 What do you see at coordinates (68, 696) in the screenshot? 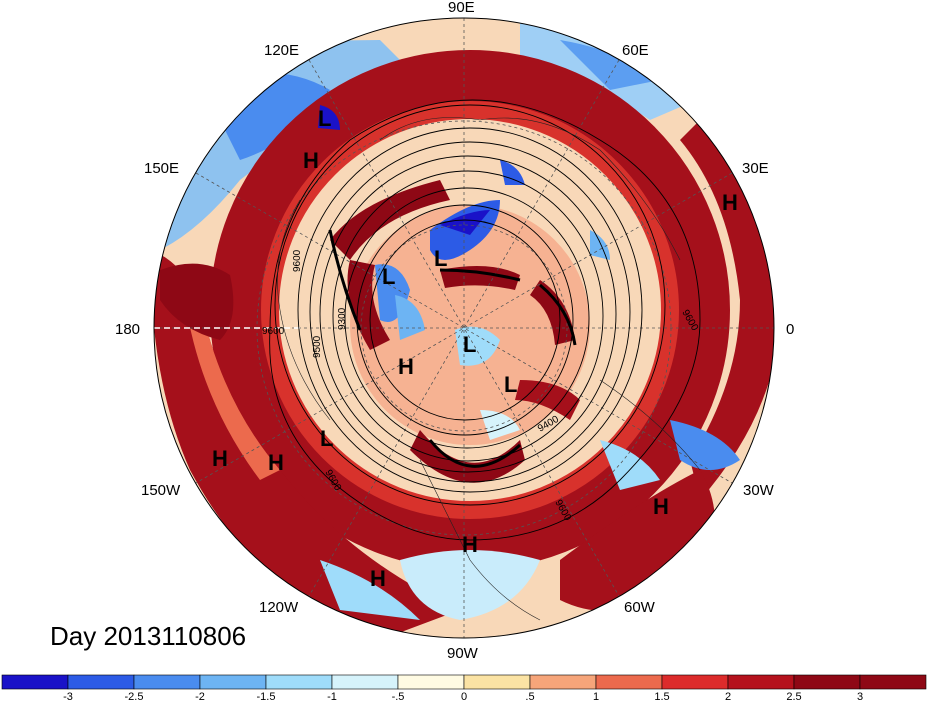
I see `colorbar-tick-label: -3` at bounding box center [68, 696].